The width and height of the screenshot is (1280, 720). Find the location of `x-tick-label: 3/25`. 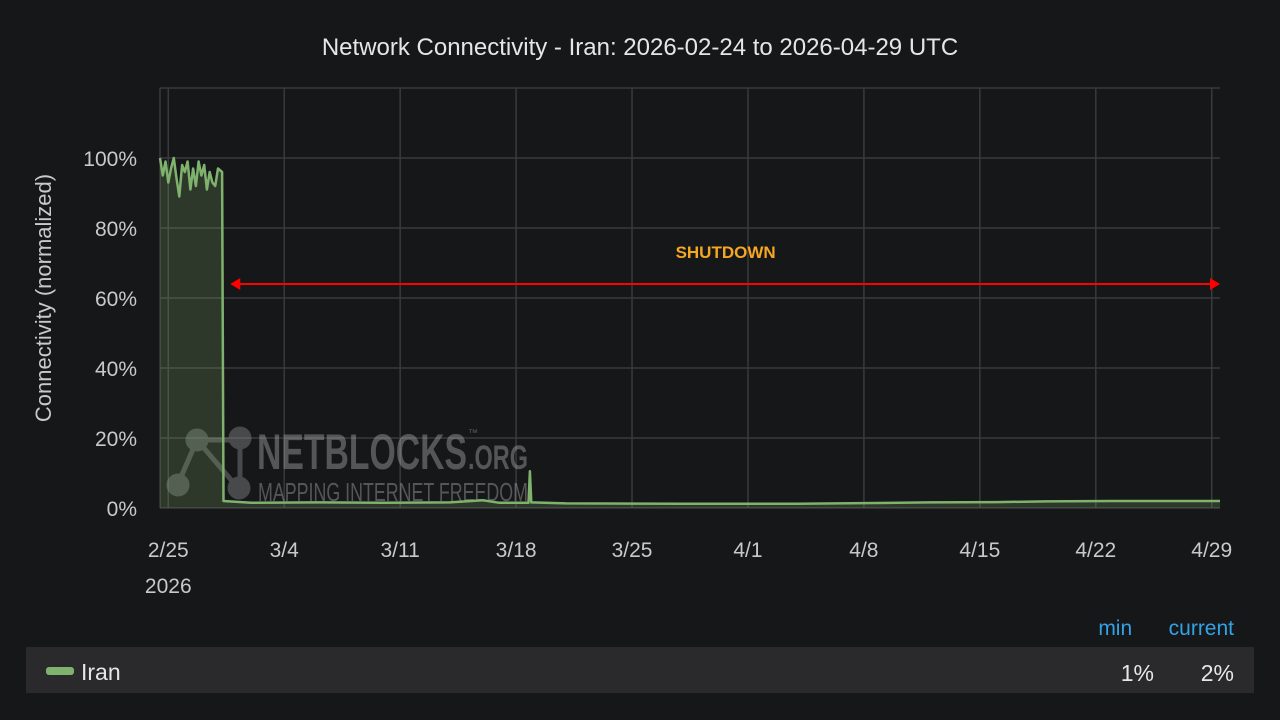

x-tick-label: 3/25 is located at coordinates (632, 550).